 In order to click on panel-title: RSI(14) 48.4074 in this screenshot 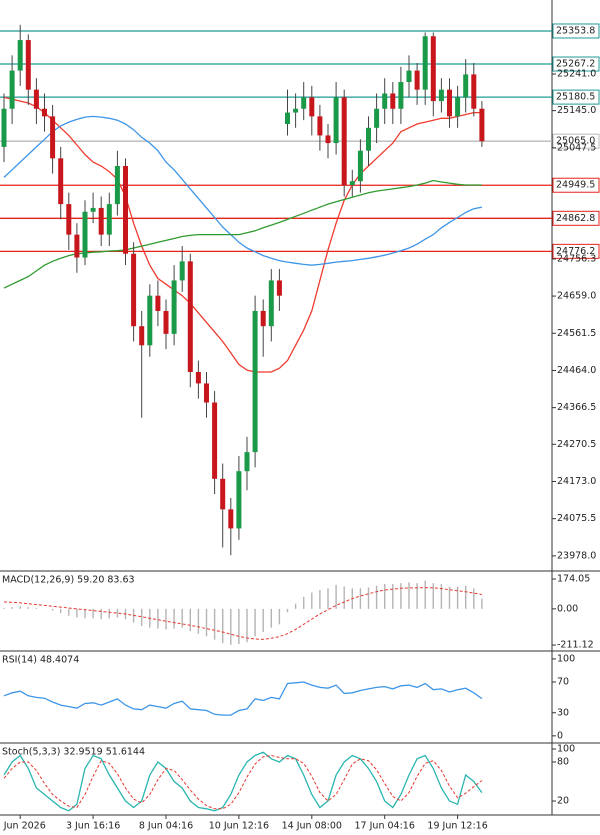, I will do `click(40, 660)`.